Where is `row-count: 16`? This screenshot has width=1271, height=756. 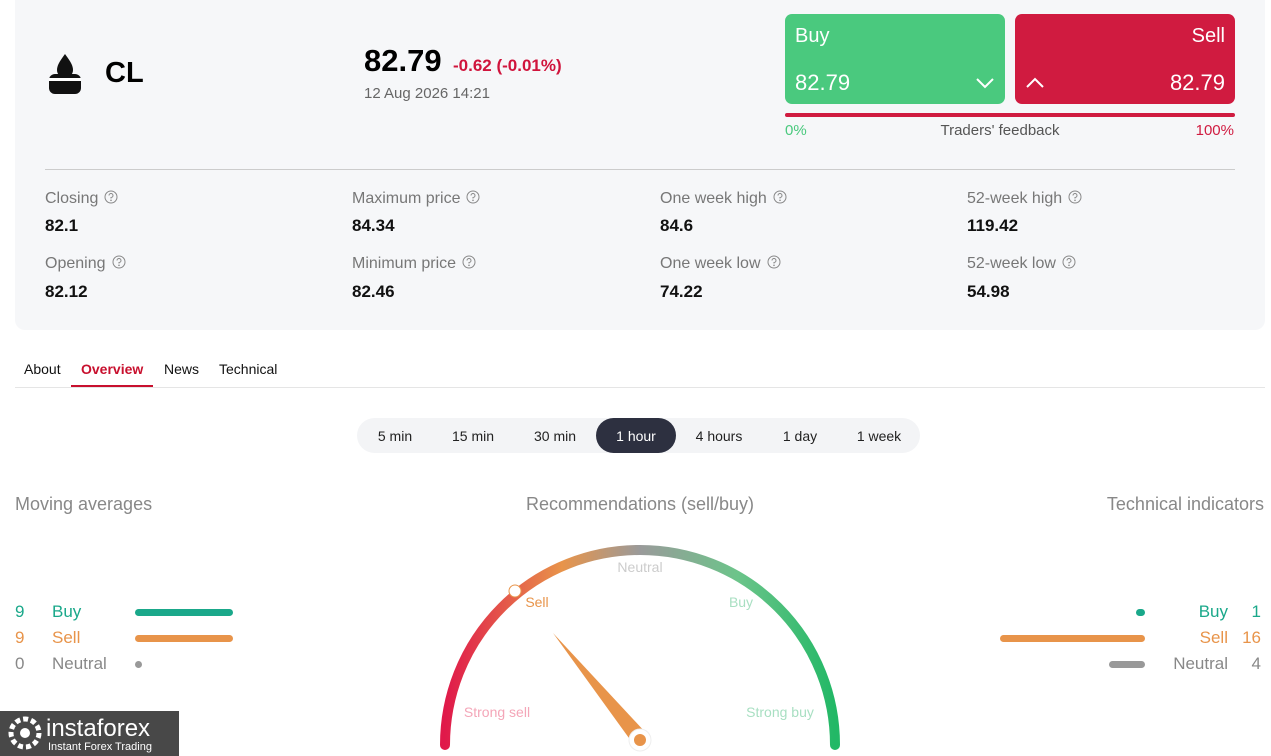
row-count: 16 is located at coordinates (1251, 637).